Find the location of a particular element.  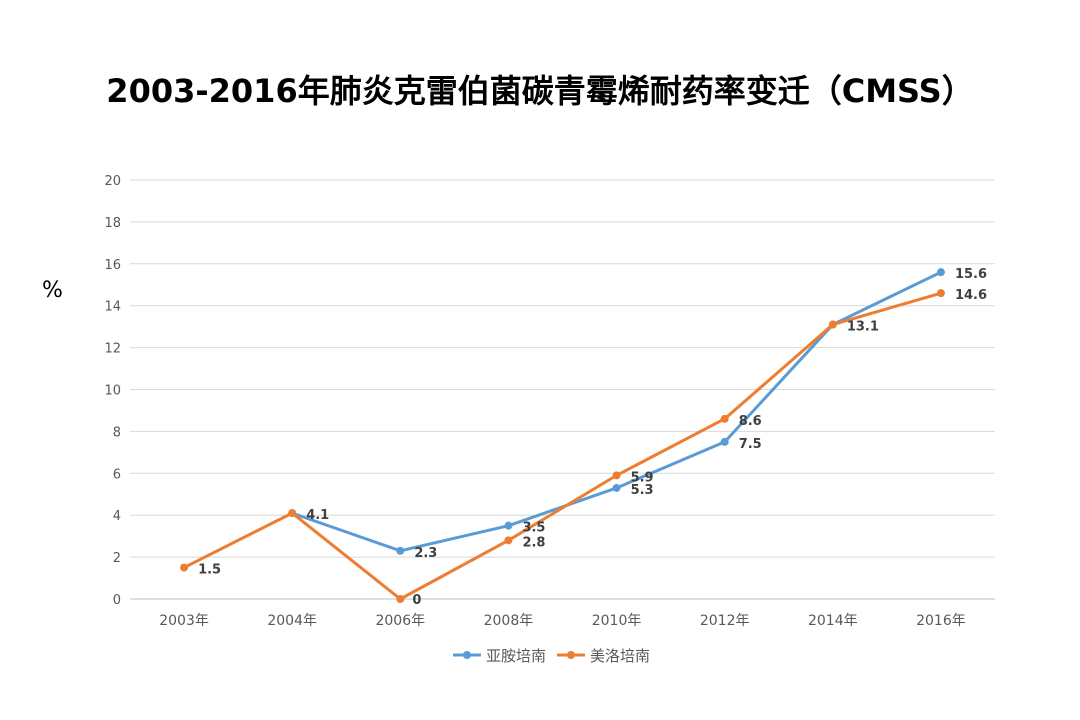

x-tick-label: 2006年 is located at coordinates (400, 621).